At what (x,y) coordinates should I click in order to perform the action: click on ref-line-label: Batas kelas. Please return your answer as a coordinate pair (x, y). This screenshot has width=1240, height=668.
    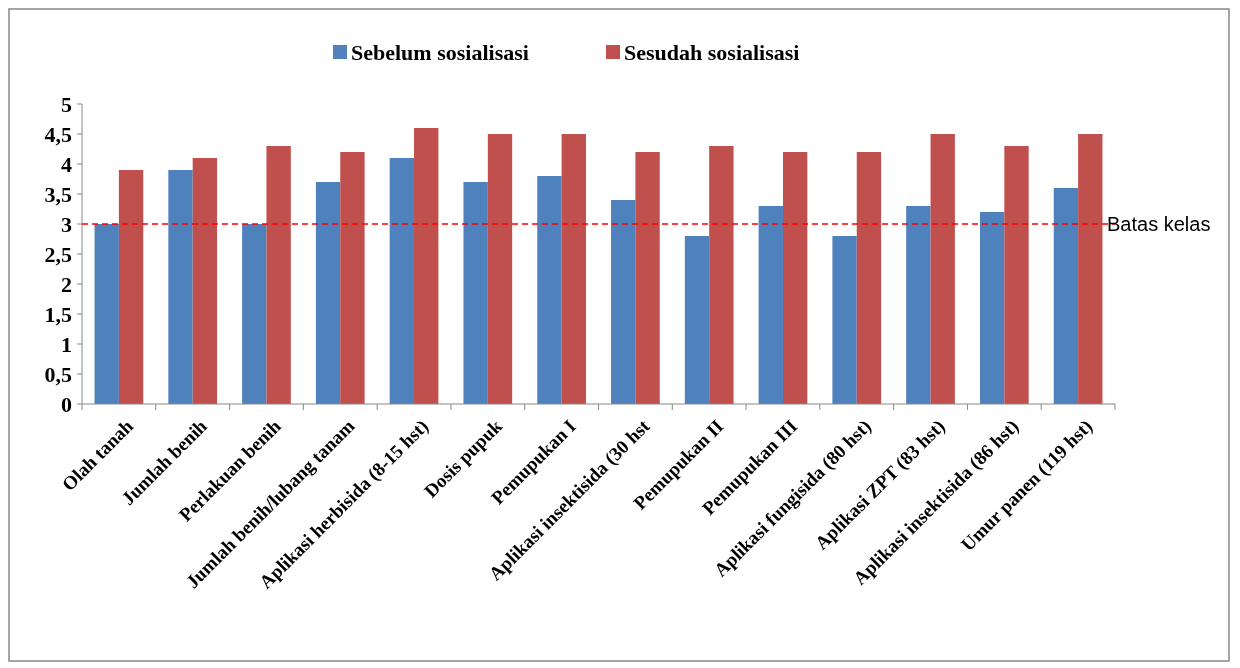
    Looking at the image, I should click on (1159, 224).